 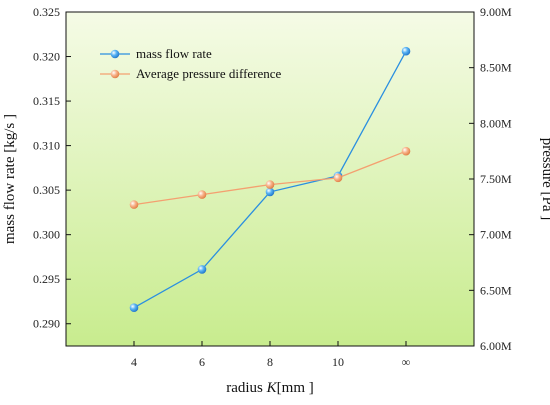 I want to click on x-axis-title-prefix: radius, so click(x=246, y=388).